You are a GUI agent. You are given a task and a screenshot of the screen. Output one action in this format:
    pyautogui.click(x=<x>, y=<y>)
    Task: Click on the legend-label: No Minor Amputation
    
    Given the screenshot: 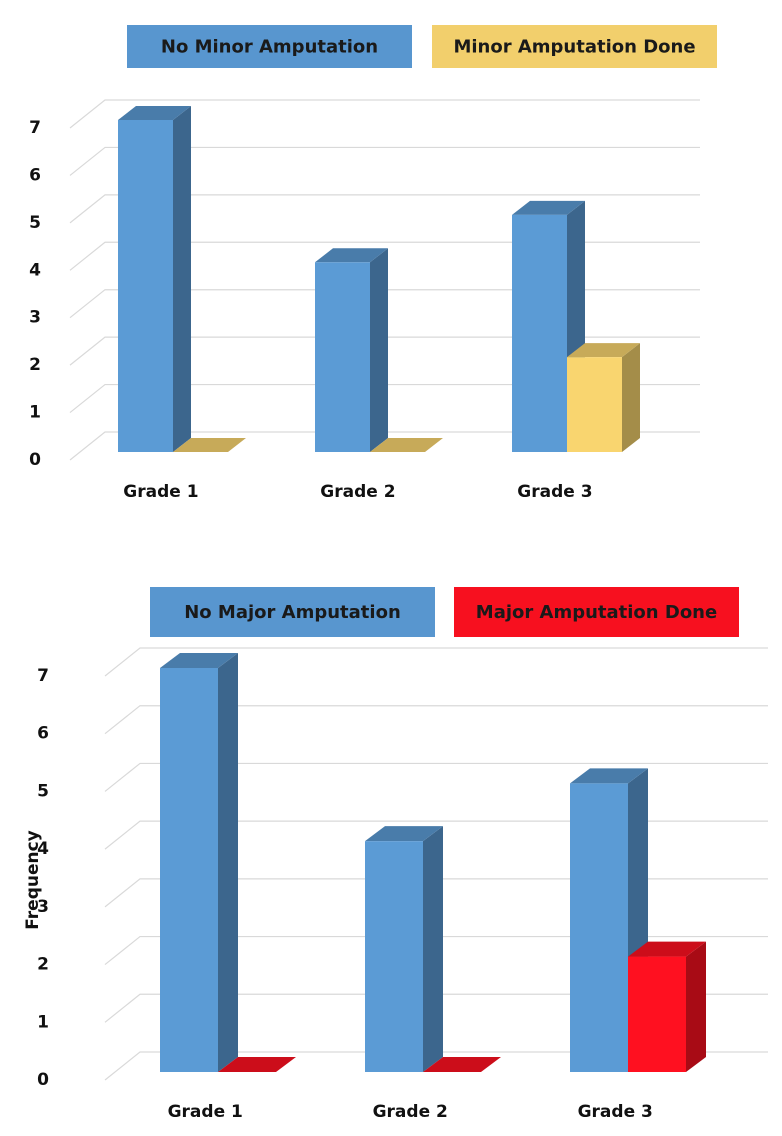 What is the action you would take?
    pyautogui.click(x=269, y=47)
    